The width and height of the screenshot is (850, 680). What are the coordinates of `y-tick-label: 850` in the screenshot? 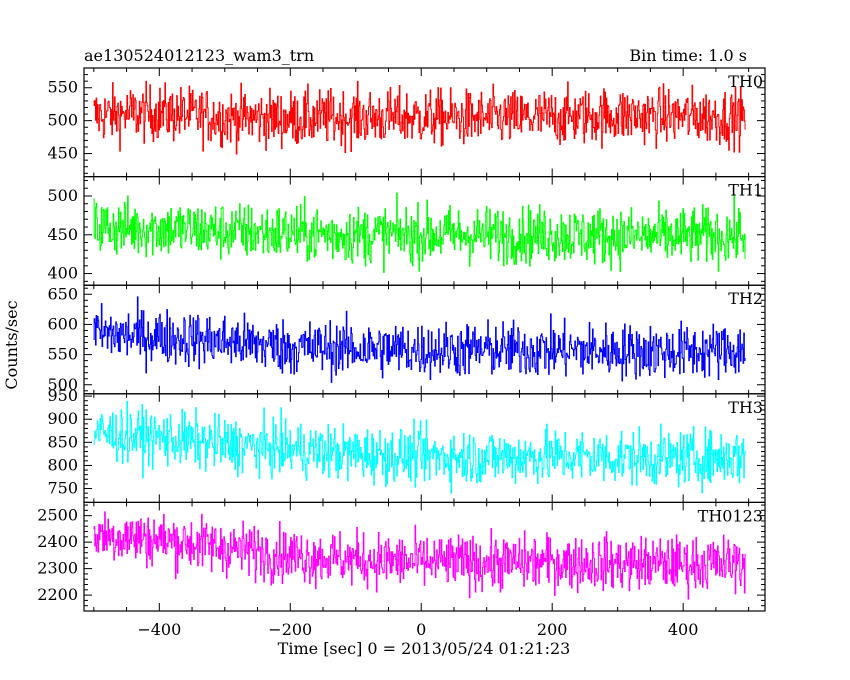 It's located at (62, 441).